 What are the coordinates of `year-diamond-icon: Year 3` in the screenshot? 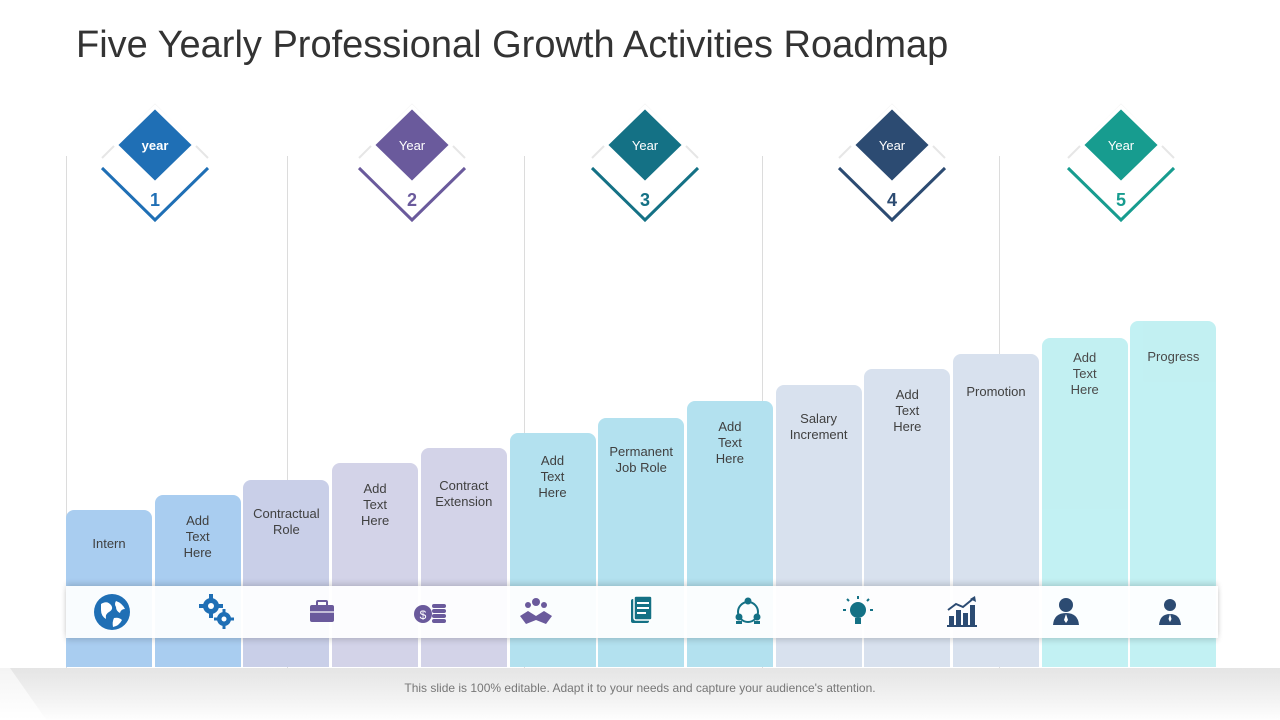 It's located at (645, 163).